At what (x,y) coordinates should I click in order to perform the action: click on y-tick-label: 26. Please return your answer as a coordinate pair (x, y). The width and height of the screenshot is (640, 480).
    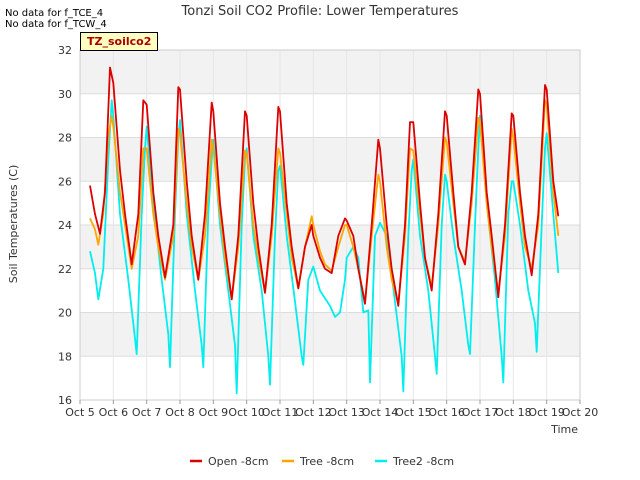
    Looking at the image, I should click on (65, 181).